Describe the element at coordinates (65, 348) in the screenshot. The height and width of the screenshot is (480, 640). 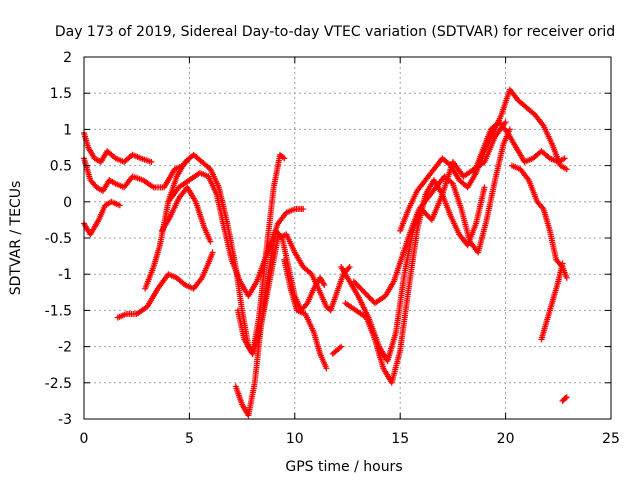
I see `y-tick-label: -2` at that location.